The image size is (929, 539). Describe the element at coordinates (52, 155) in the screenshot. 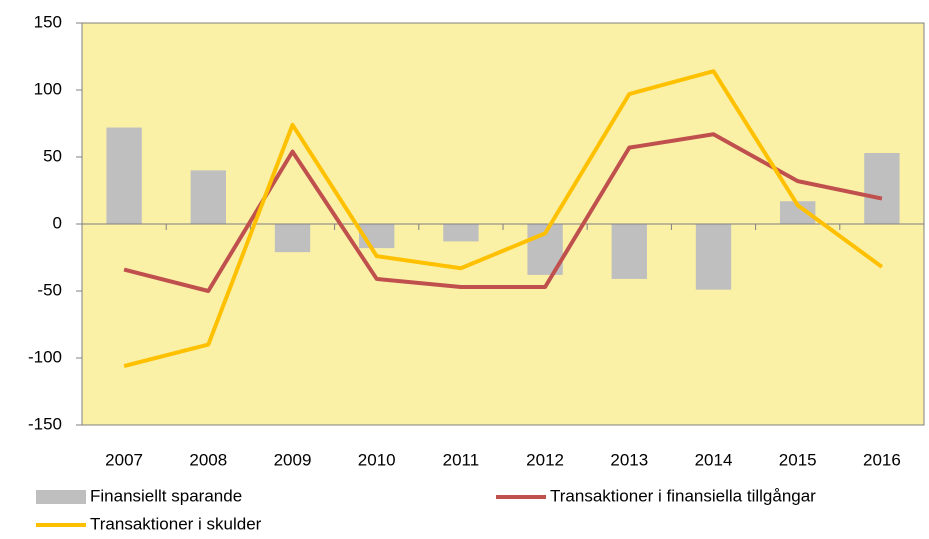

I see `y-tick-label: 50` at that location.